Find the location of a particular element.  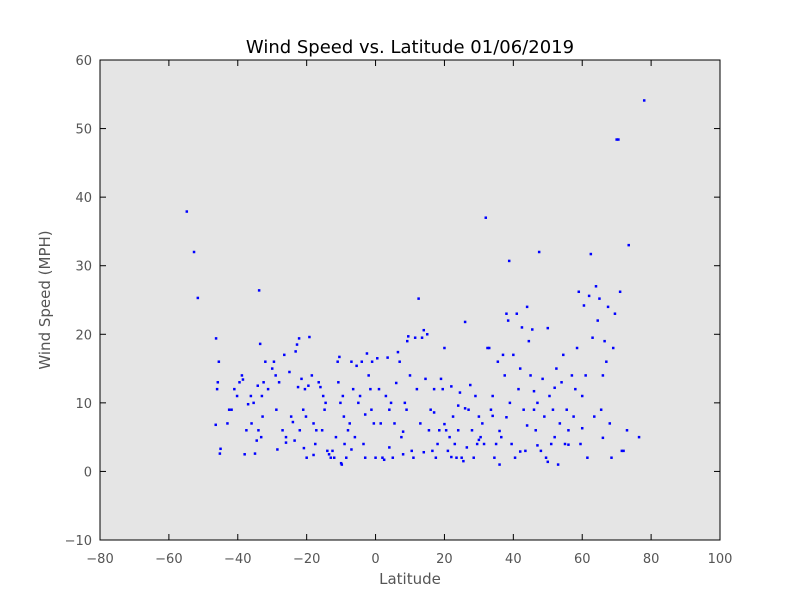

chart-title: Wind Speed vs. Latitude 01/06/2019 is located at coordinates (410, 47).